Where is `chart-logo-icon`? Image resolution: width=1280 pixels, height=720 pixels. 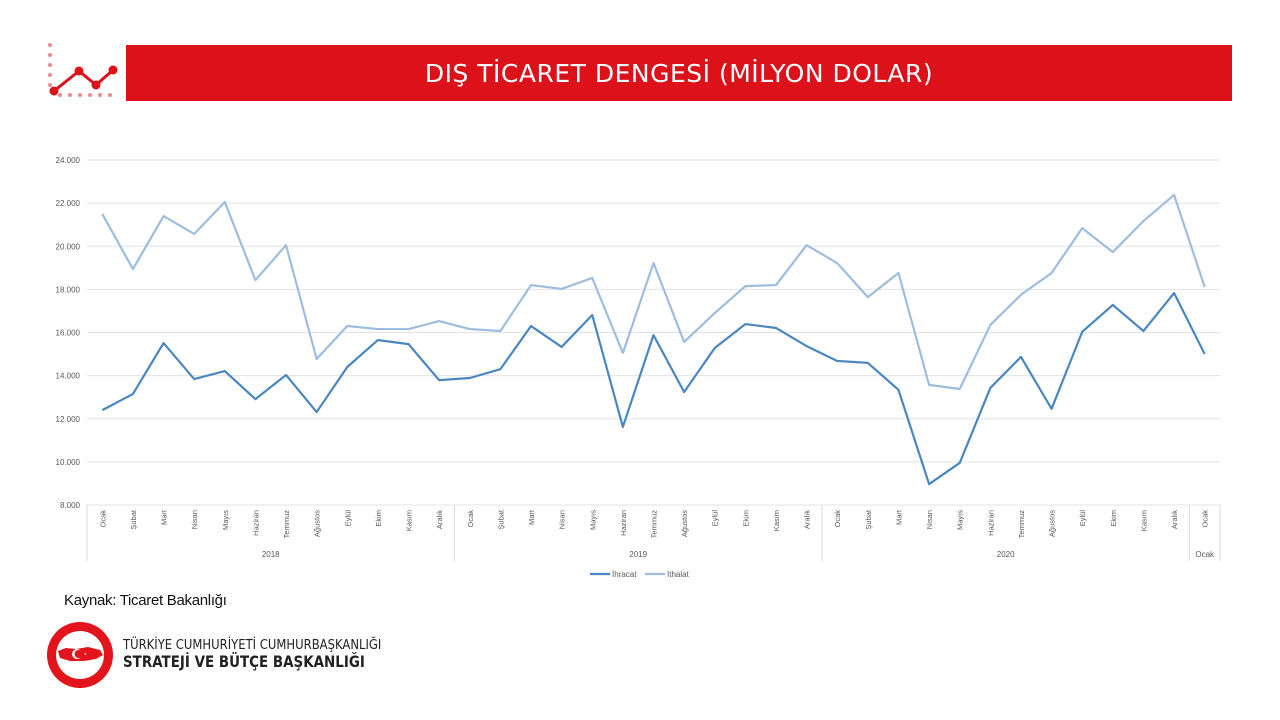
chart-logo-icon is located at coordinates (83, 70).